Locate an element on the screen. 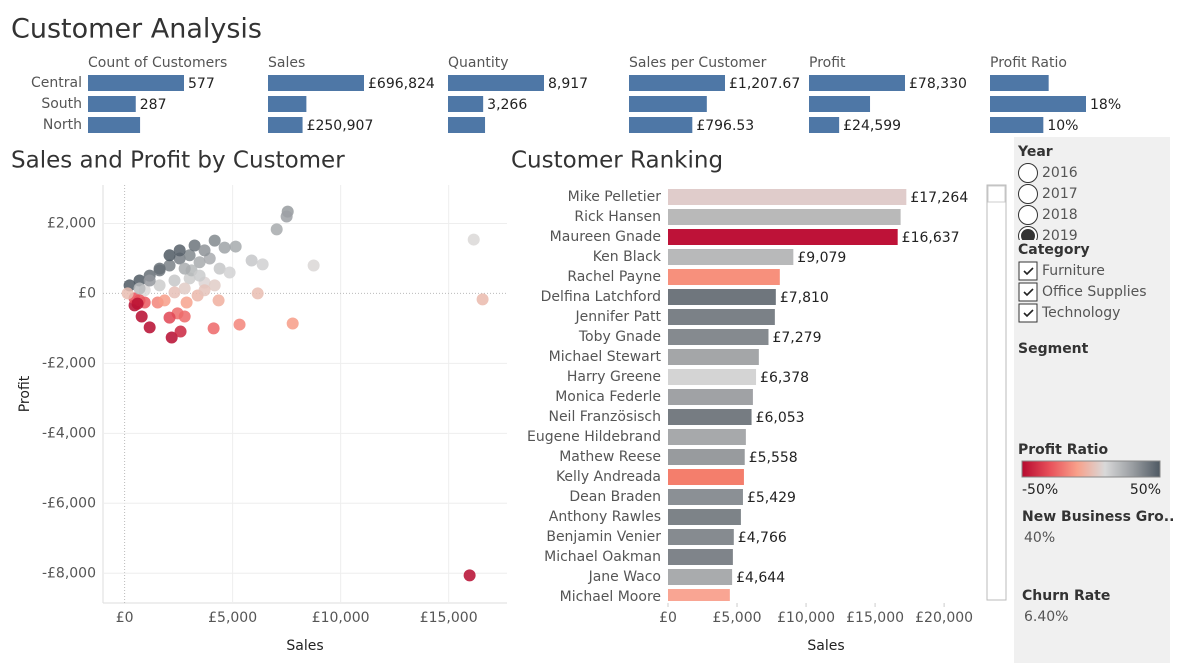 Image resolution: width=1177 pixels, height=670 pixels. kpi-label: New Business Gro.. is located at coordinates (1098, 517).